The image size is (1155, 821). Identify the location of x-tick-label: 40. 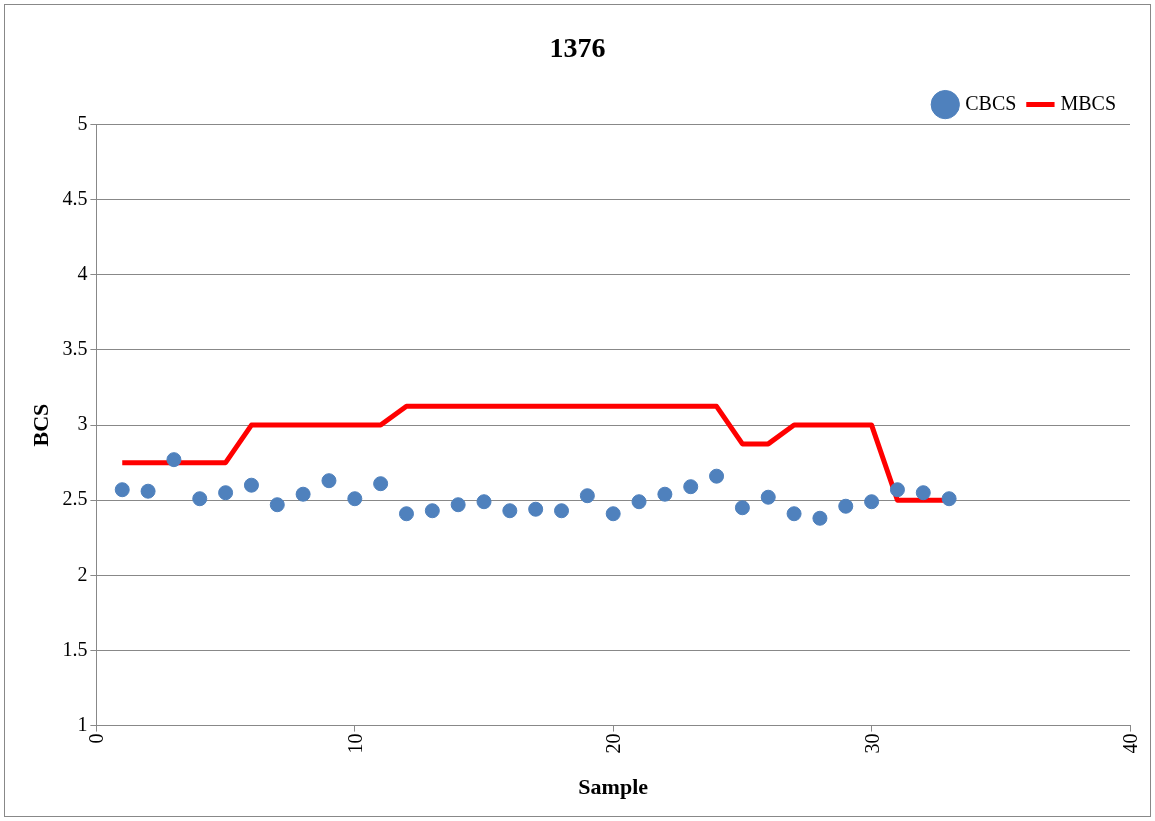
(1130, 743).